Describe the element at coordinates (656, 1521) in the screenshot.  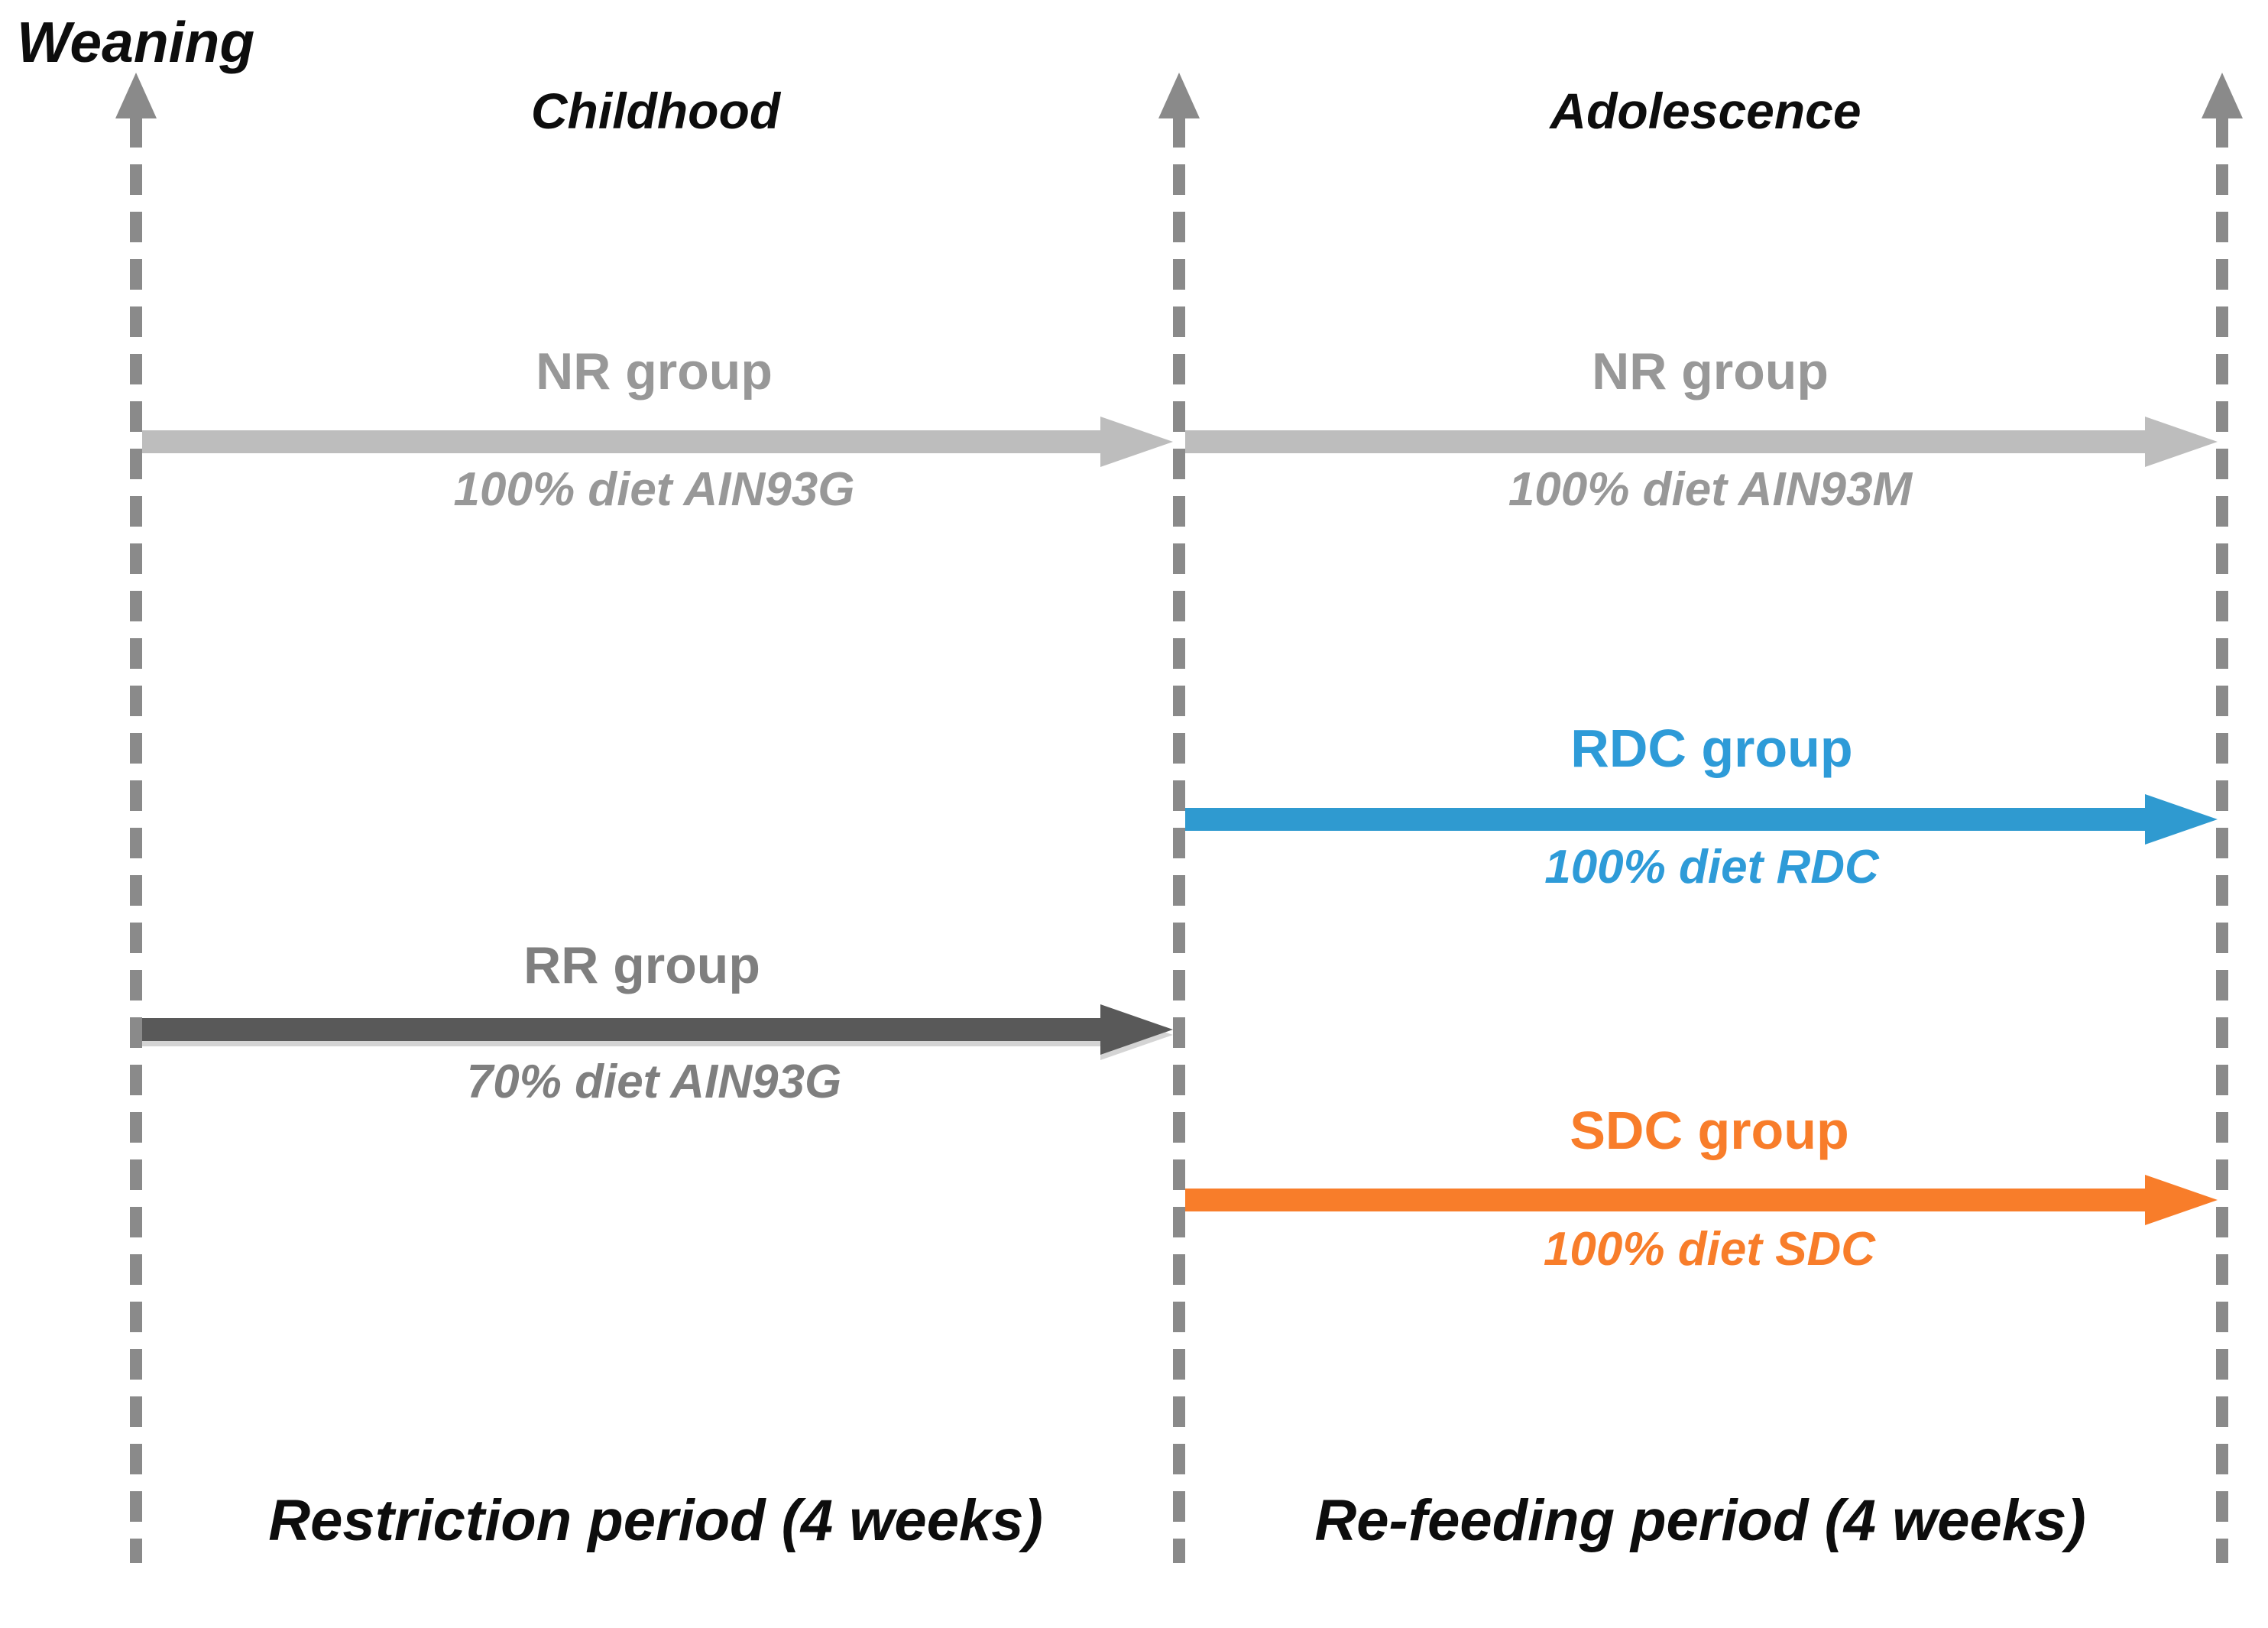
I see `restriction-period-label: Restriction period (4 weeks)` at that location.